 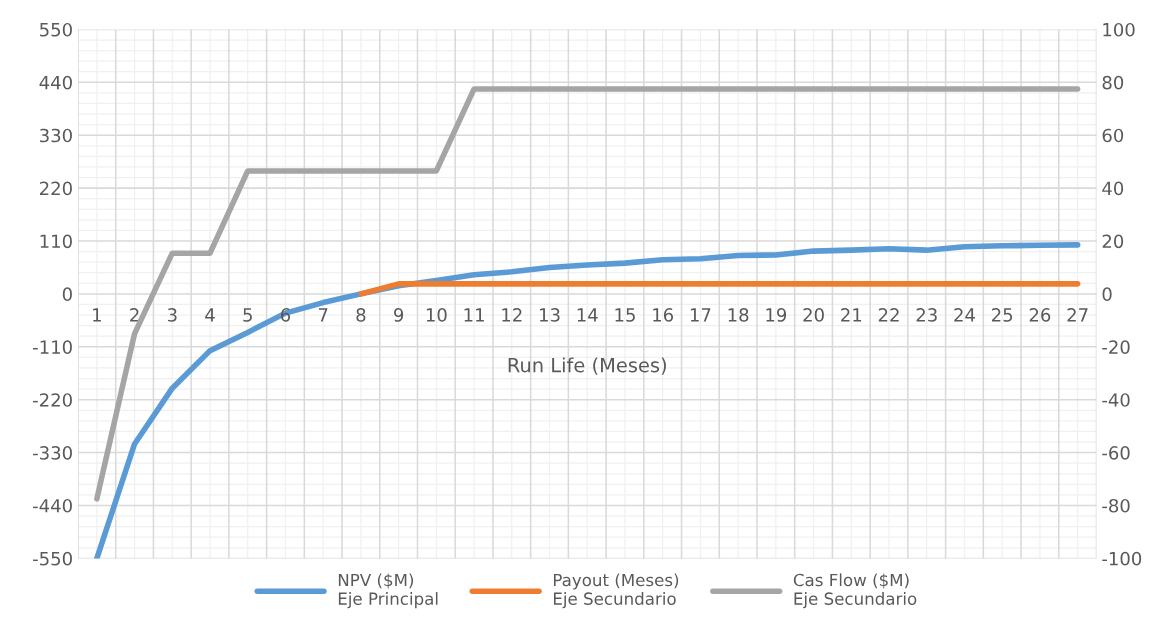 What do you see at coordinates (663, 315) in the screenshot?
I see `x-tick-label: 16` at bounding box center [663, 315].